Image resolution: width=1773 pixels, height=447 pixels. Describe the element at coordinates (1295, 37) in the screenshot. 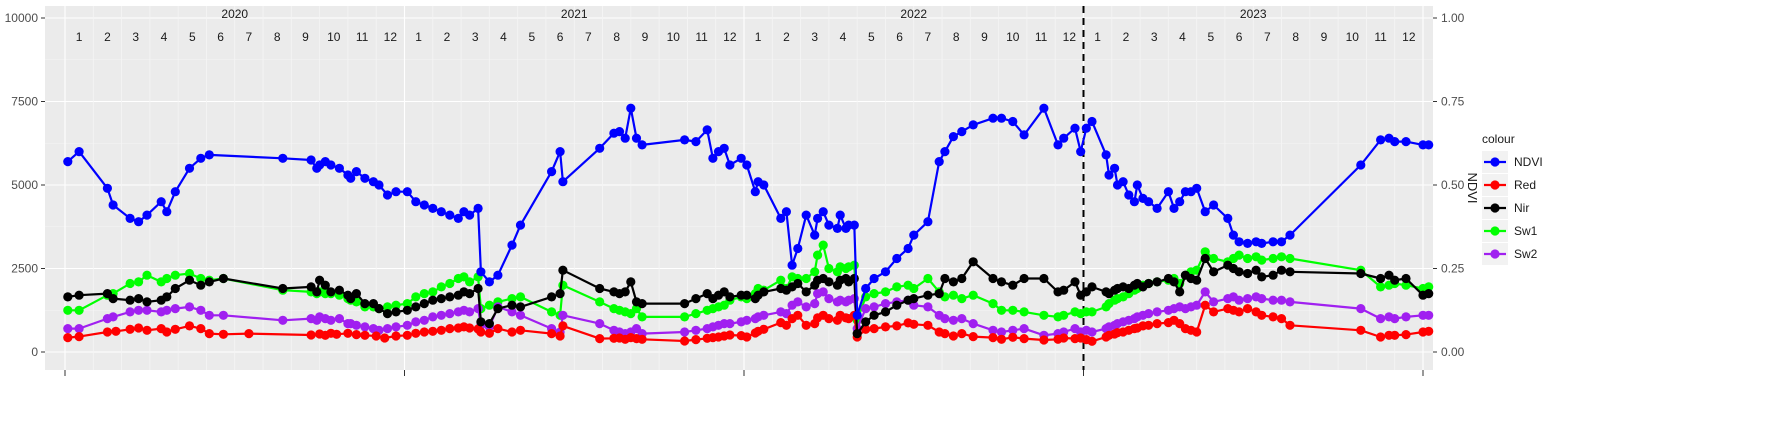

I see `month-label: 8` at that location.